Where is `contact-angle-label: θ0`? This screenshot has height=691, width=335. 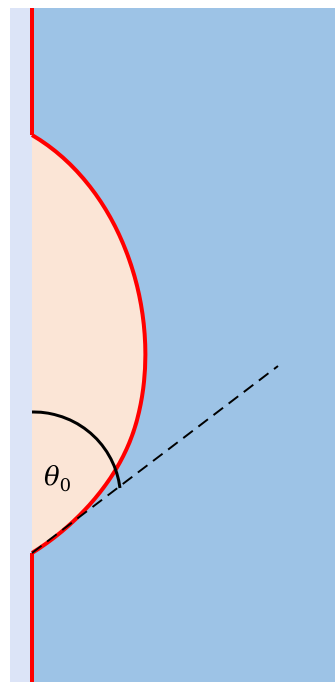 contact-angle-label: θ0 is located at coordinates (57, 479).